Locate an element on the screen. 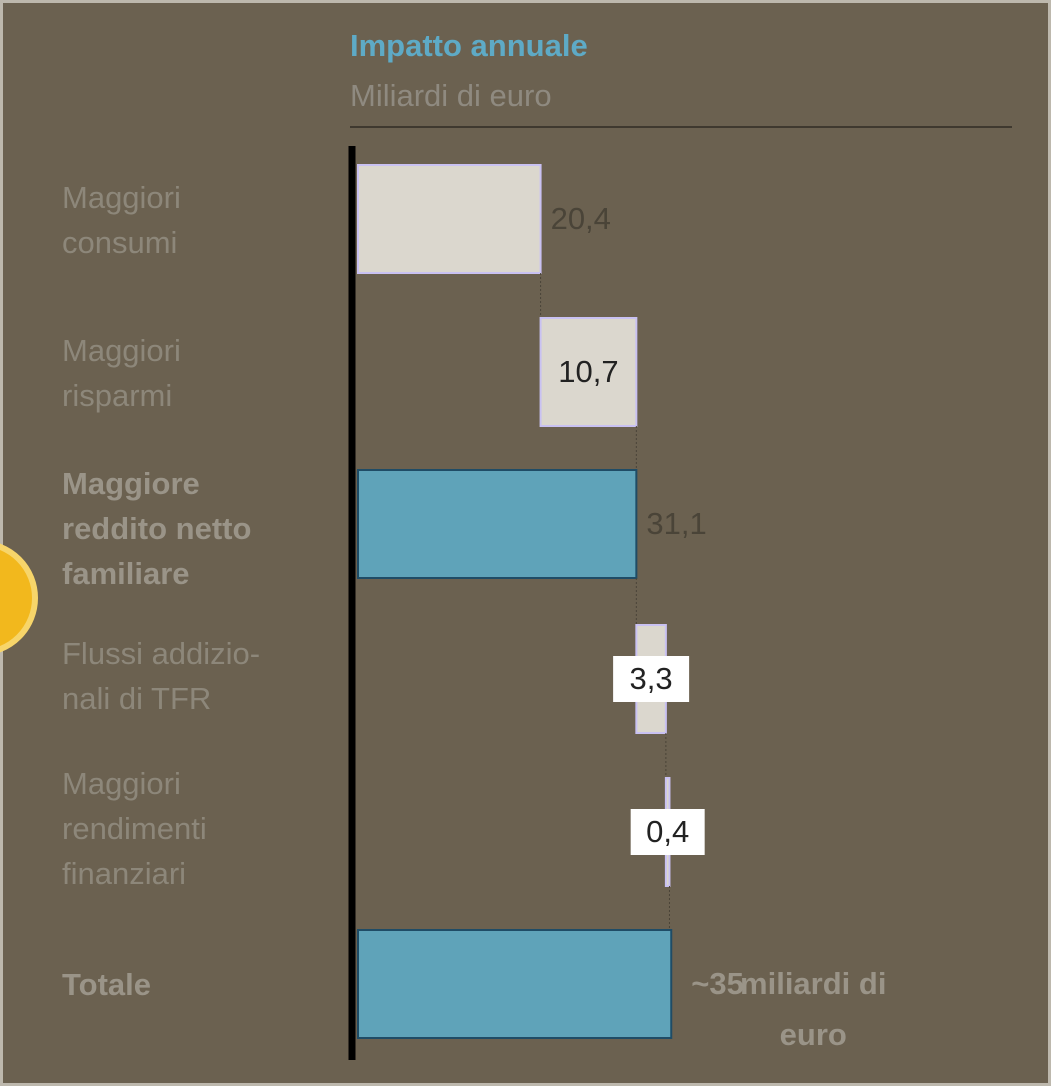 This screenshot has width=1051, height=1086. chart-title: Impatto annuale is located at coordinates (469, 45).